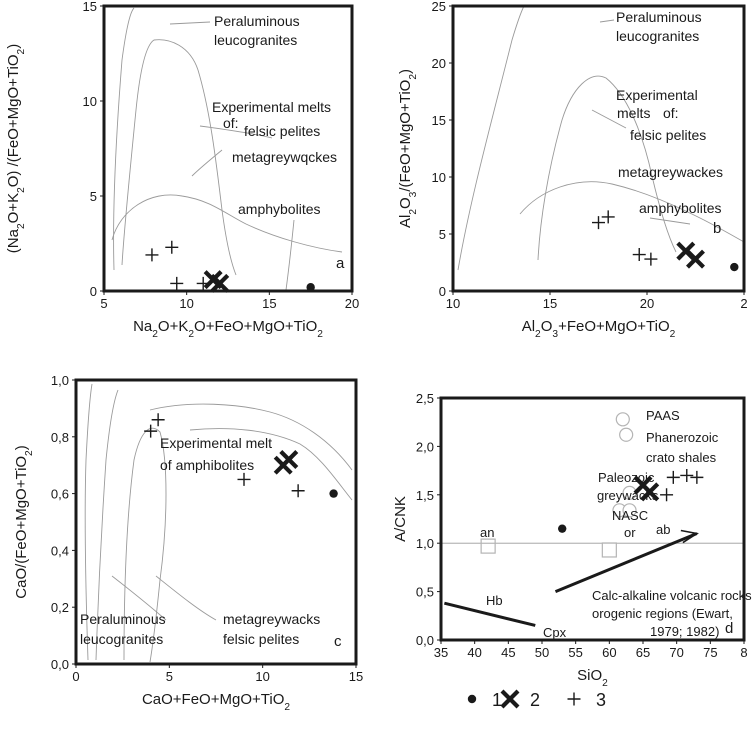  Describe the element at coordinates (425, 640) in the screenshot. I see `y-tick-label: 0,0` at that location.